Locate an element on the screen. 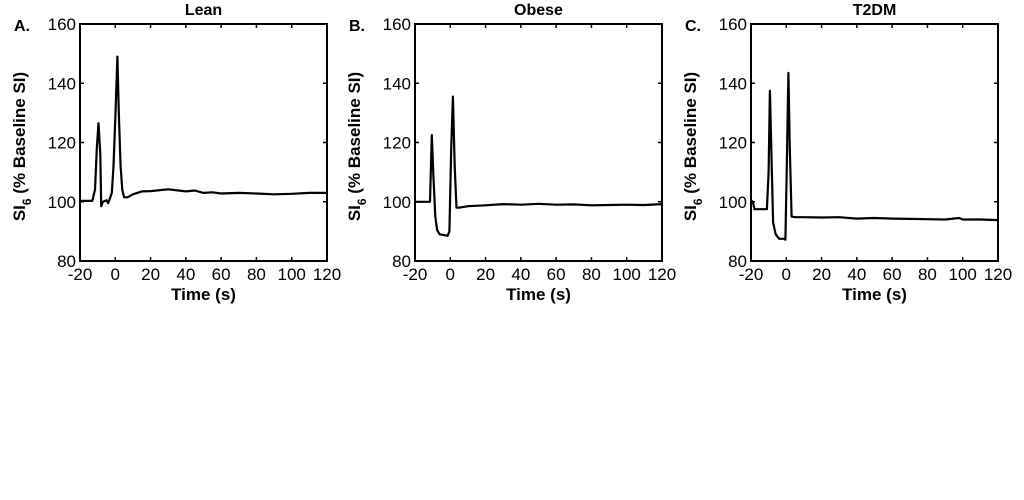 Image resolution: width=1024 pixels, height=500 pixels. panel-title: T2DM is located at coordinates (875, 10).